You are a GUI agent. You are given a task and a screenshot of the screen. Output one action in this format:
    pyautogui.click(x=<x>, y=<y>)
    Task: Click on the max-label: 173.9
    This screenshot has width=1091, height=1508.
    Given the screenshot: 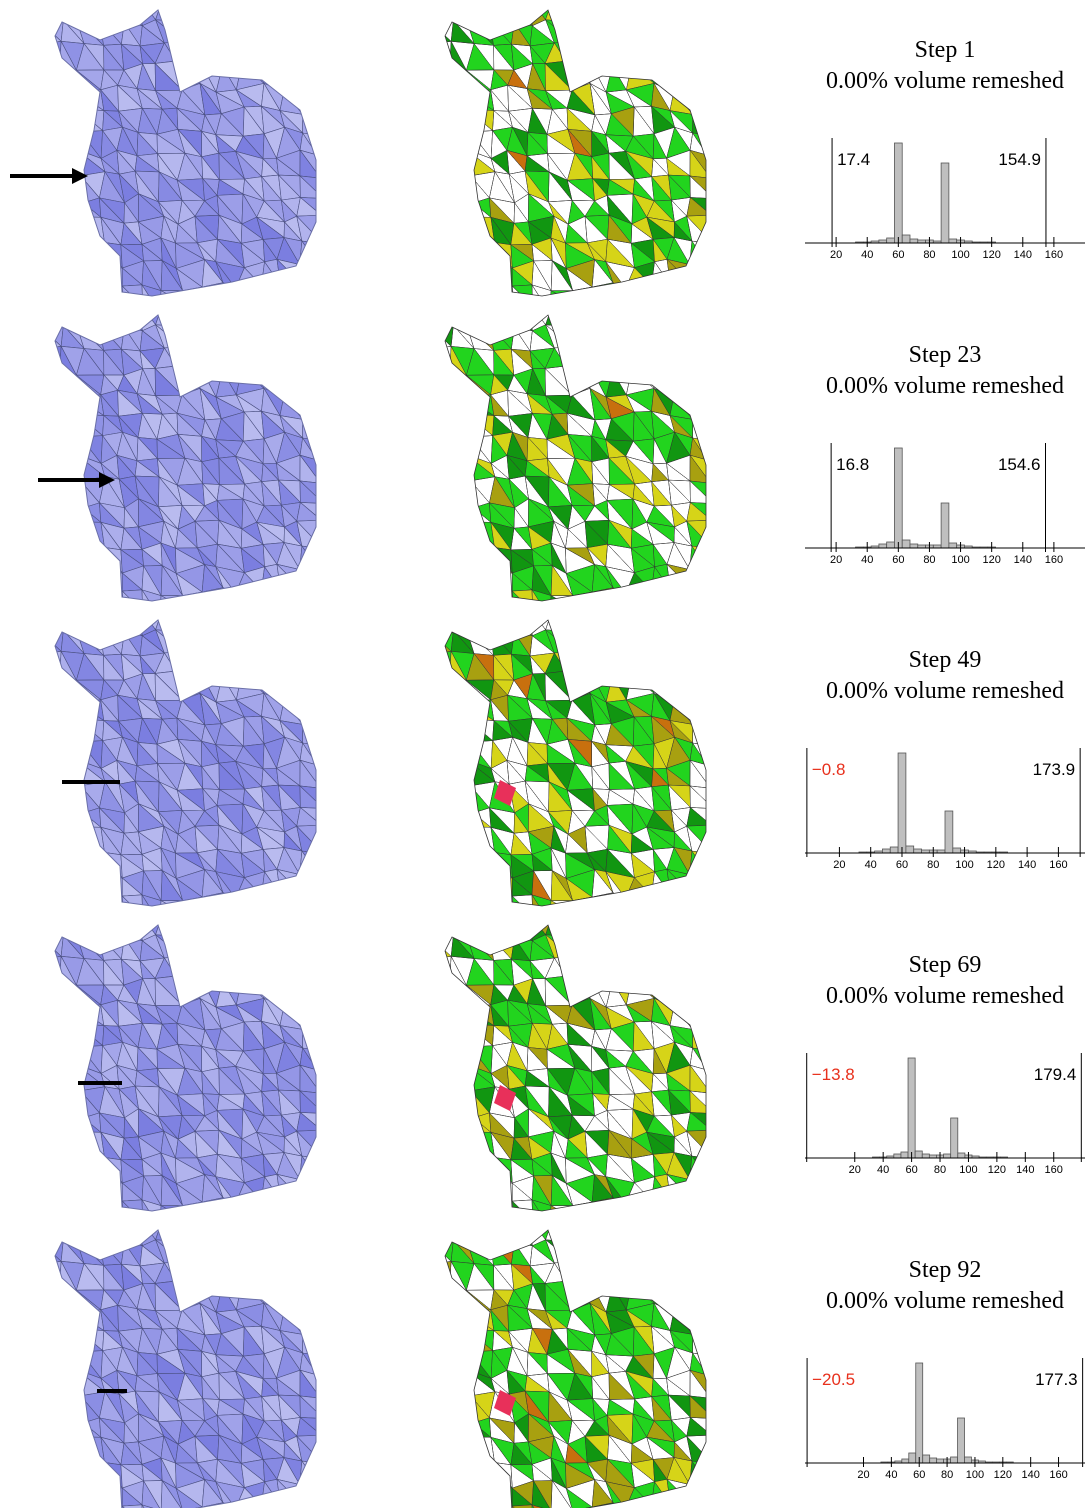 What is the action you would take?
    pyautogui.click(x=1054, y=769)
    